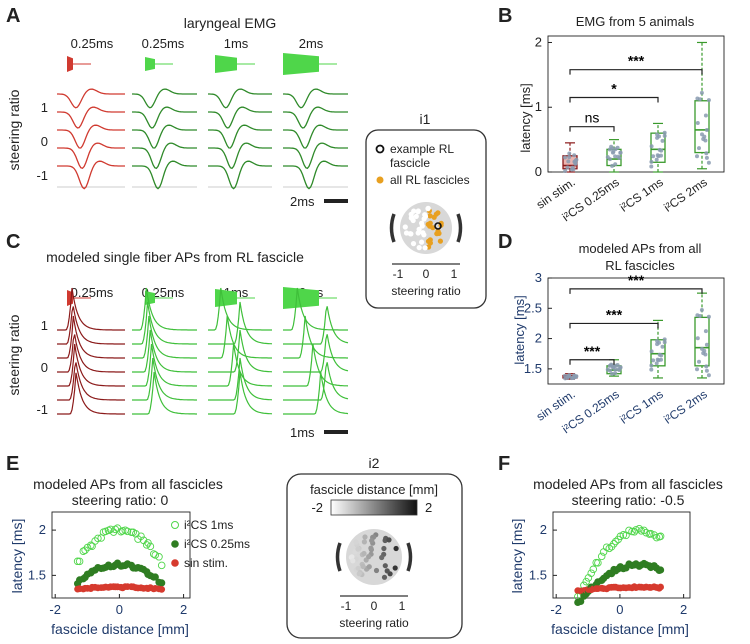 Image resolution: width=750 pixels, height=644 pixels. Describe the element at coordinates (538, 171) in the screenshot. I see `panel-b-ytick-label: 0` at that location.